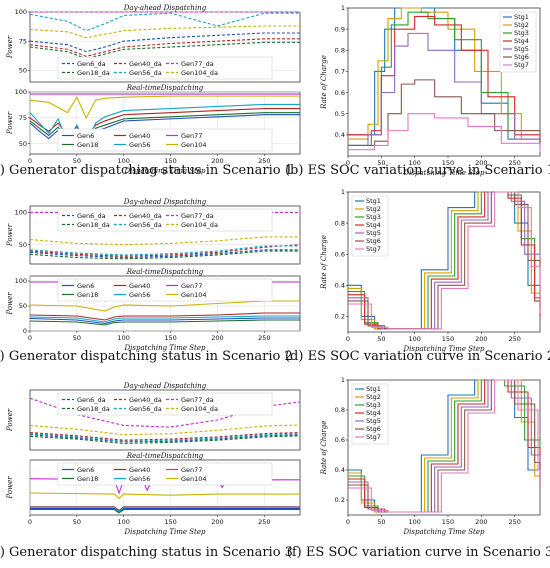 The width and height of the screenshot is (550, 568). I want to click on f-soc-ylabel: Rate of Charge, so click(324, 448).